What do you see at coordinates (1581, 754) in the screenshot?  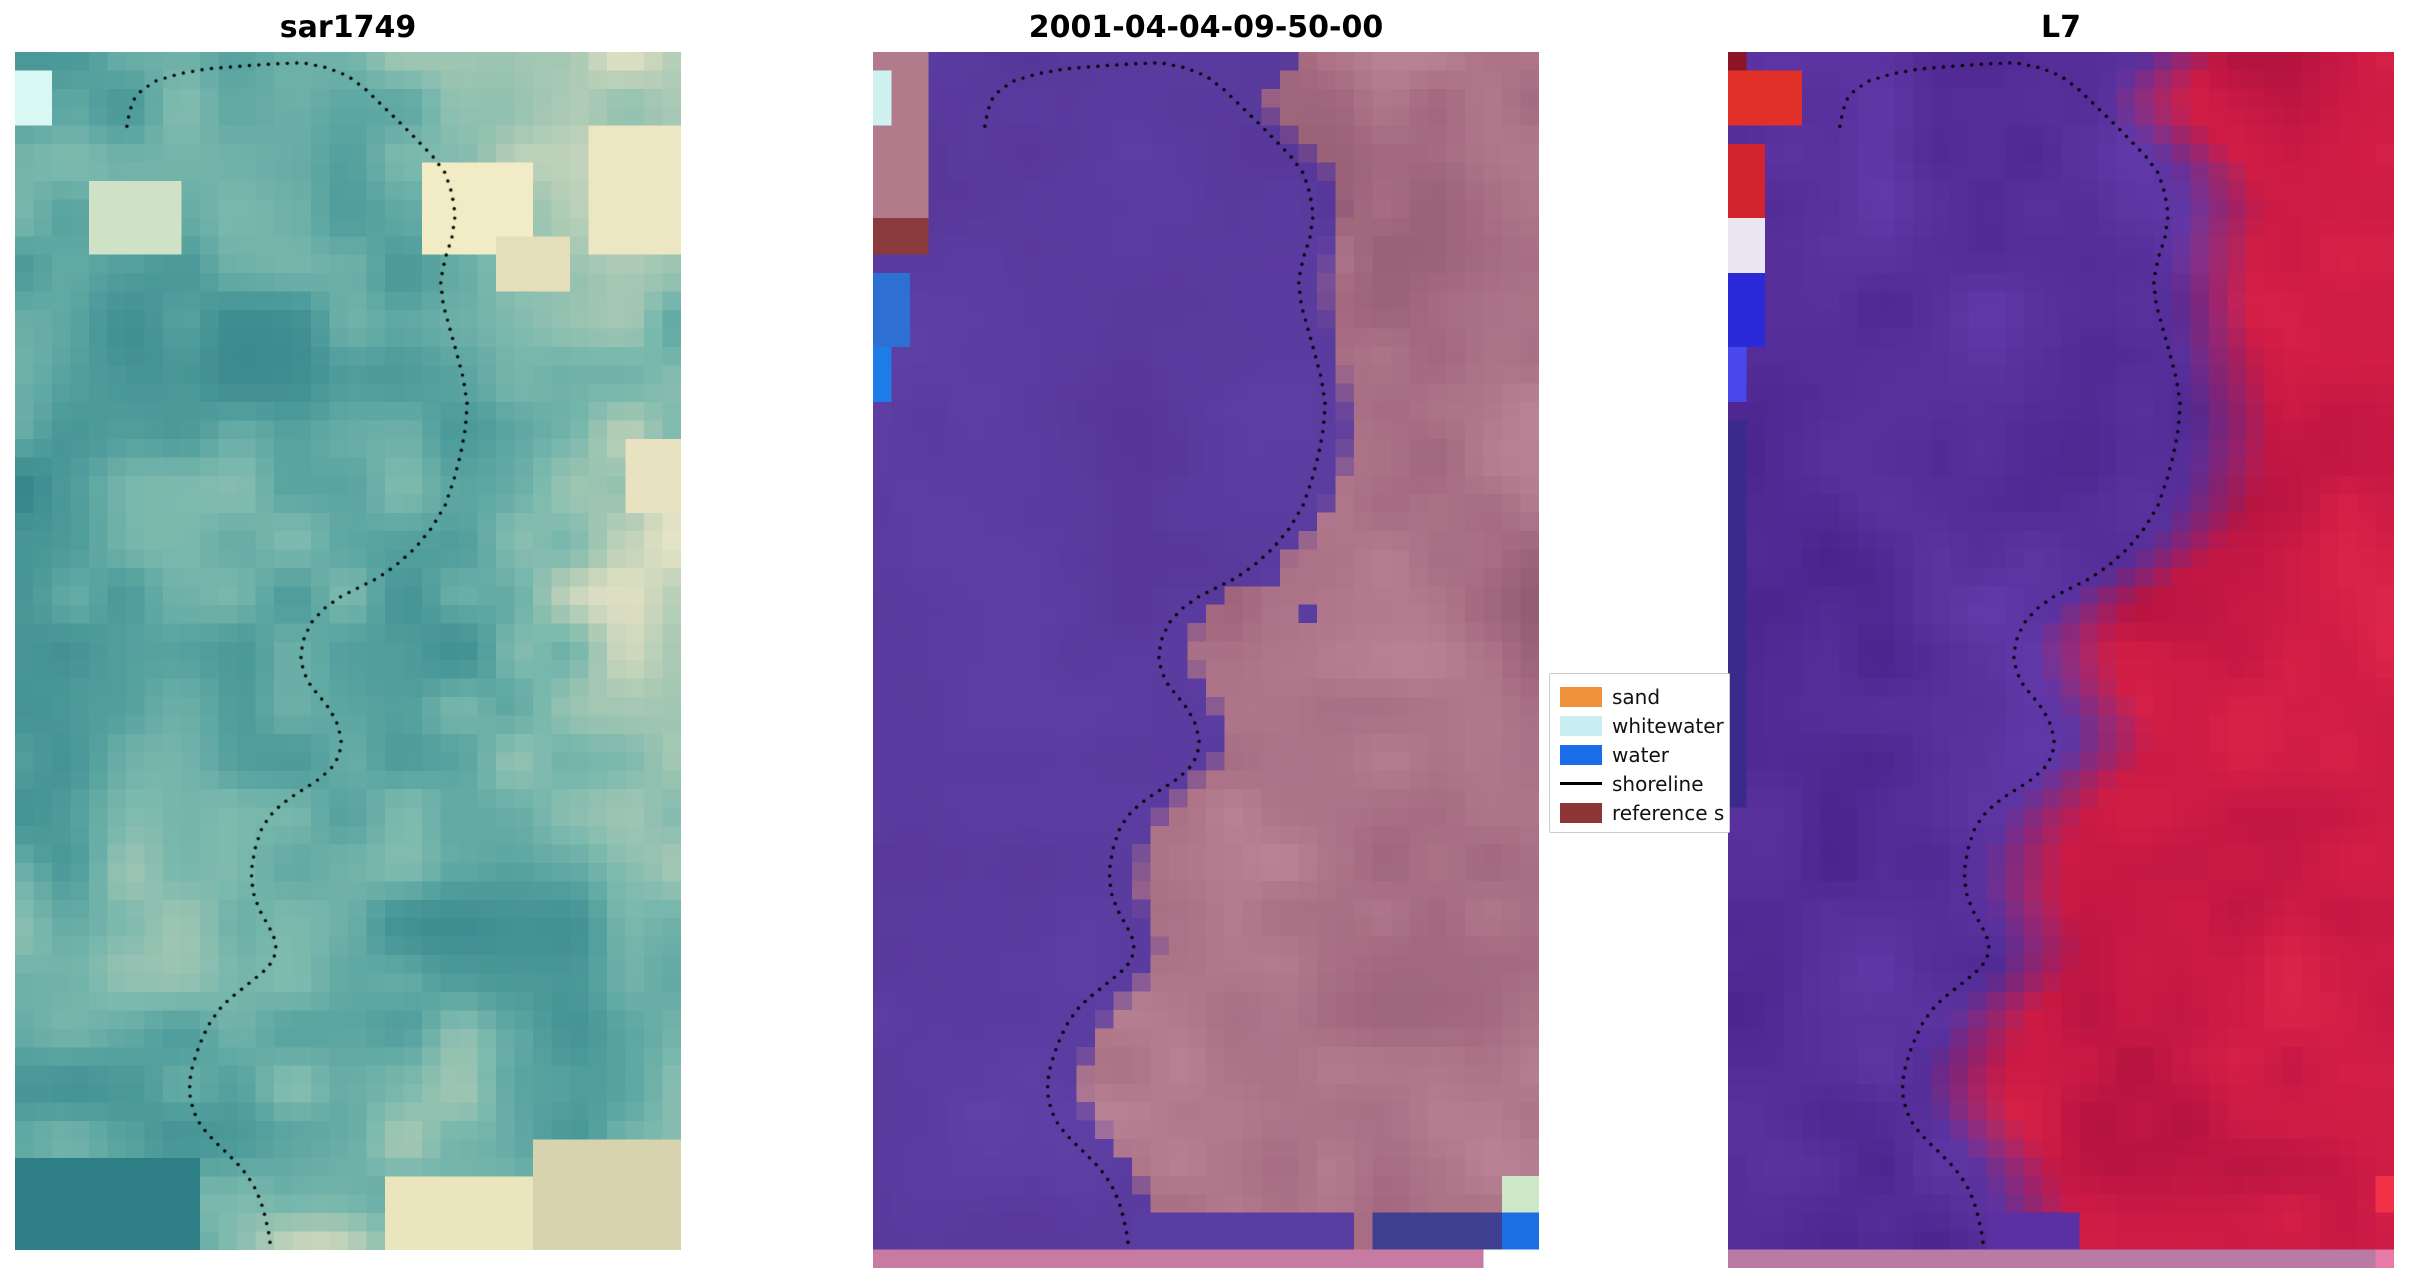 I see `water-swatch` at bounding box center [1581, 754].